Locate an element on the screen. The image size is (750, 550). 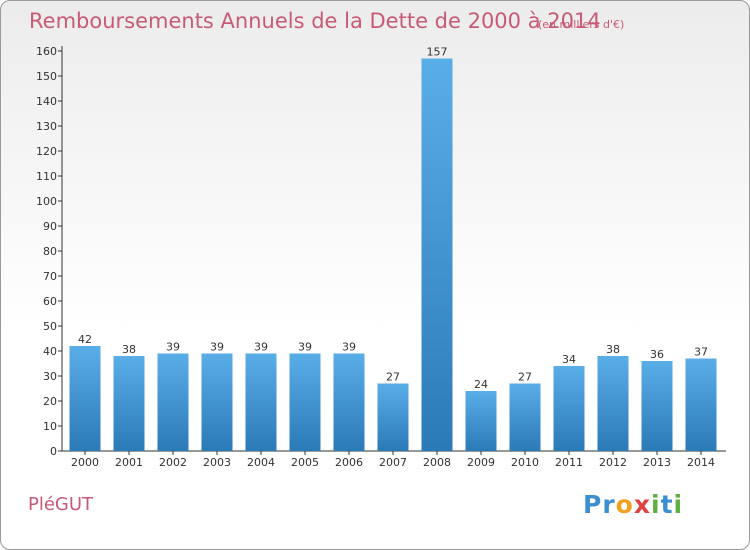
x-tick-label: 2000 is located at coordinates (85, 462).